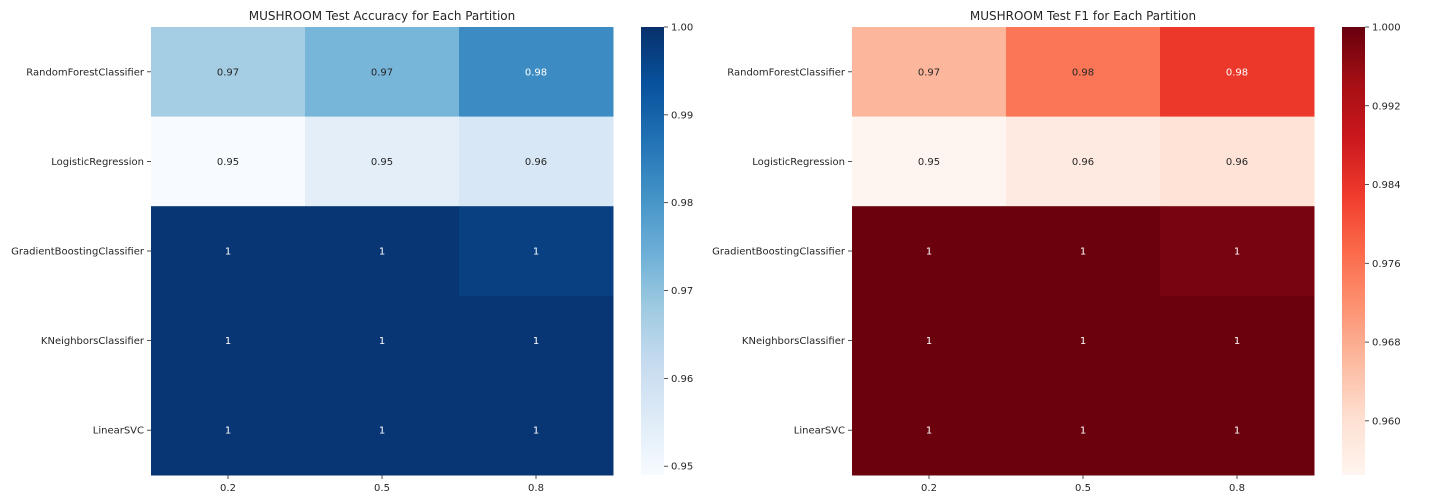 The height and width of the screenshot is (504, 1440). What do you see at coordinates (682, 467) in the screenshot?
I see `colorbar-tick-label: 0.95` at bounding box center [682, 467].